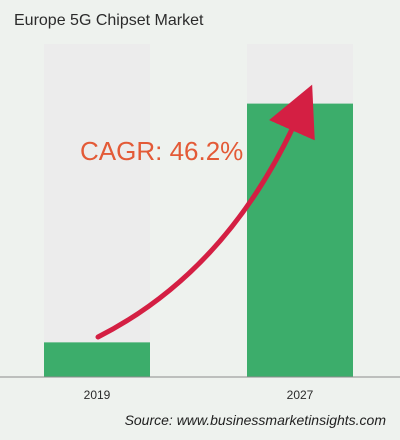  I want to click on cagr-annotation: CAGR: 46.2%, so click(161, 151).